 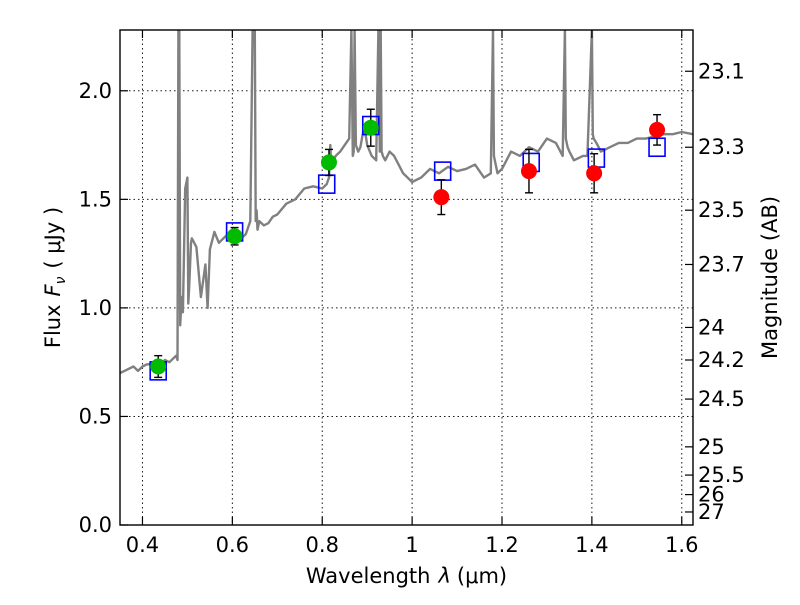 I want to click on y2-tick-label: 27, so click(x=711, y=512).